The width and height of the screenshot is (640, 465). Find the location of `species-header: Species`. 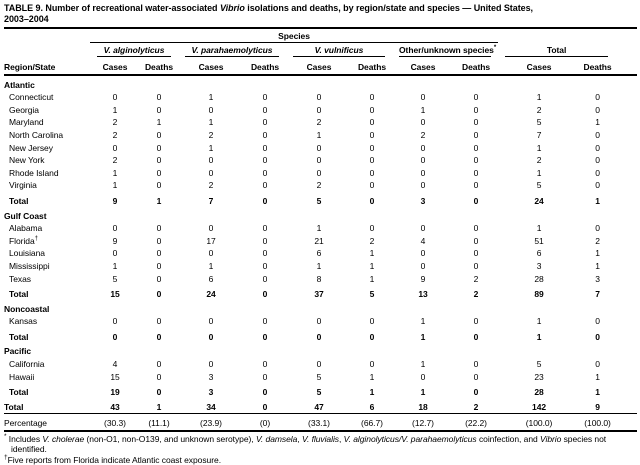

species-header: Species is located at coordinates (294, 37).